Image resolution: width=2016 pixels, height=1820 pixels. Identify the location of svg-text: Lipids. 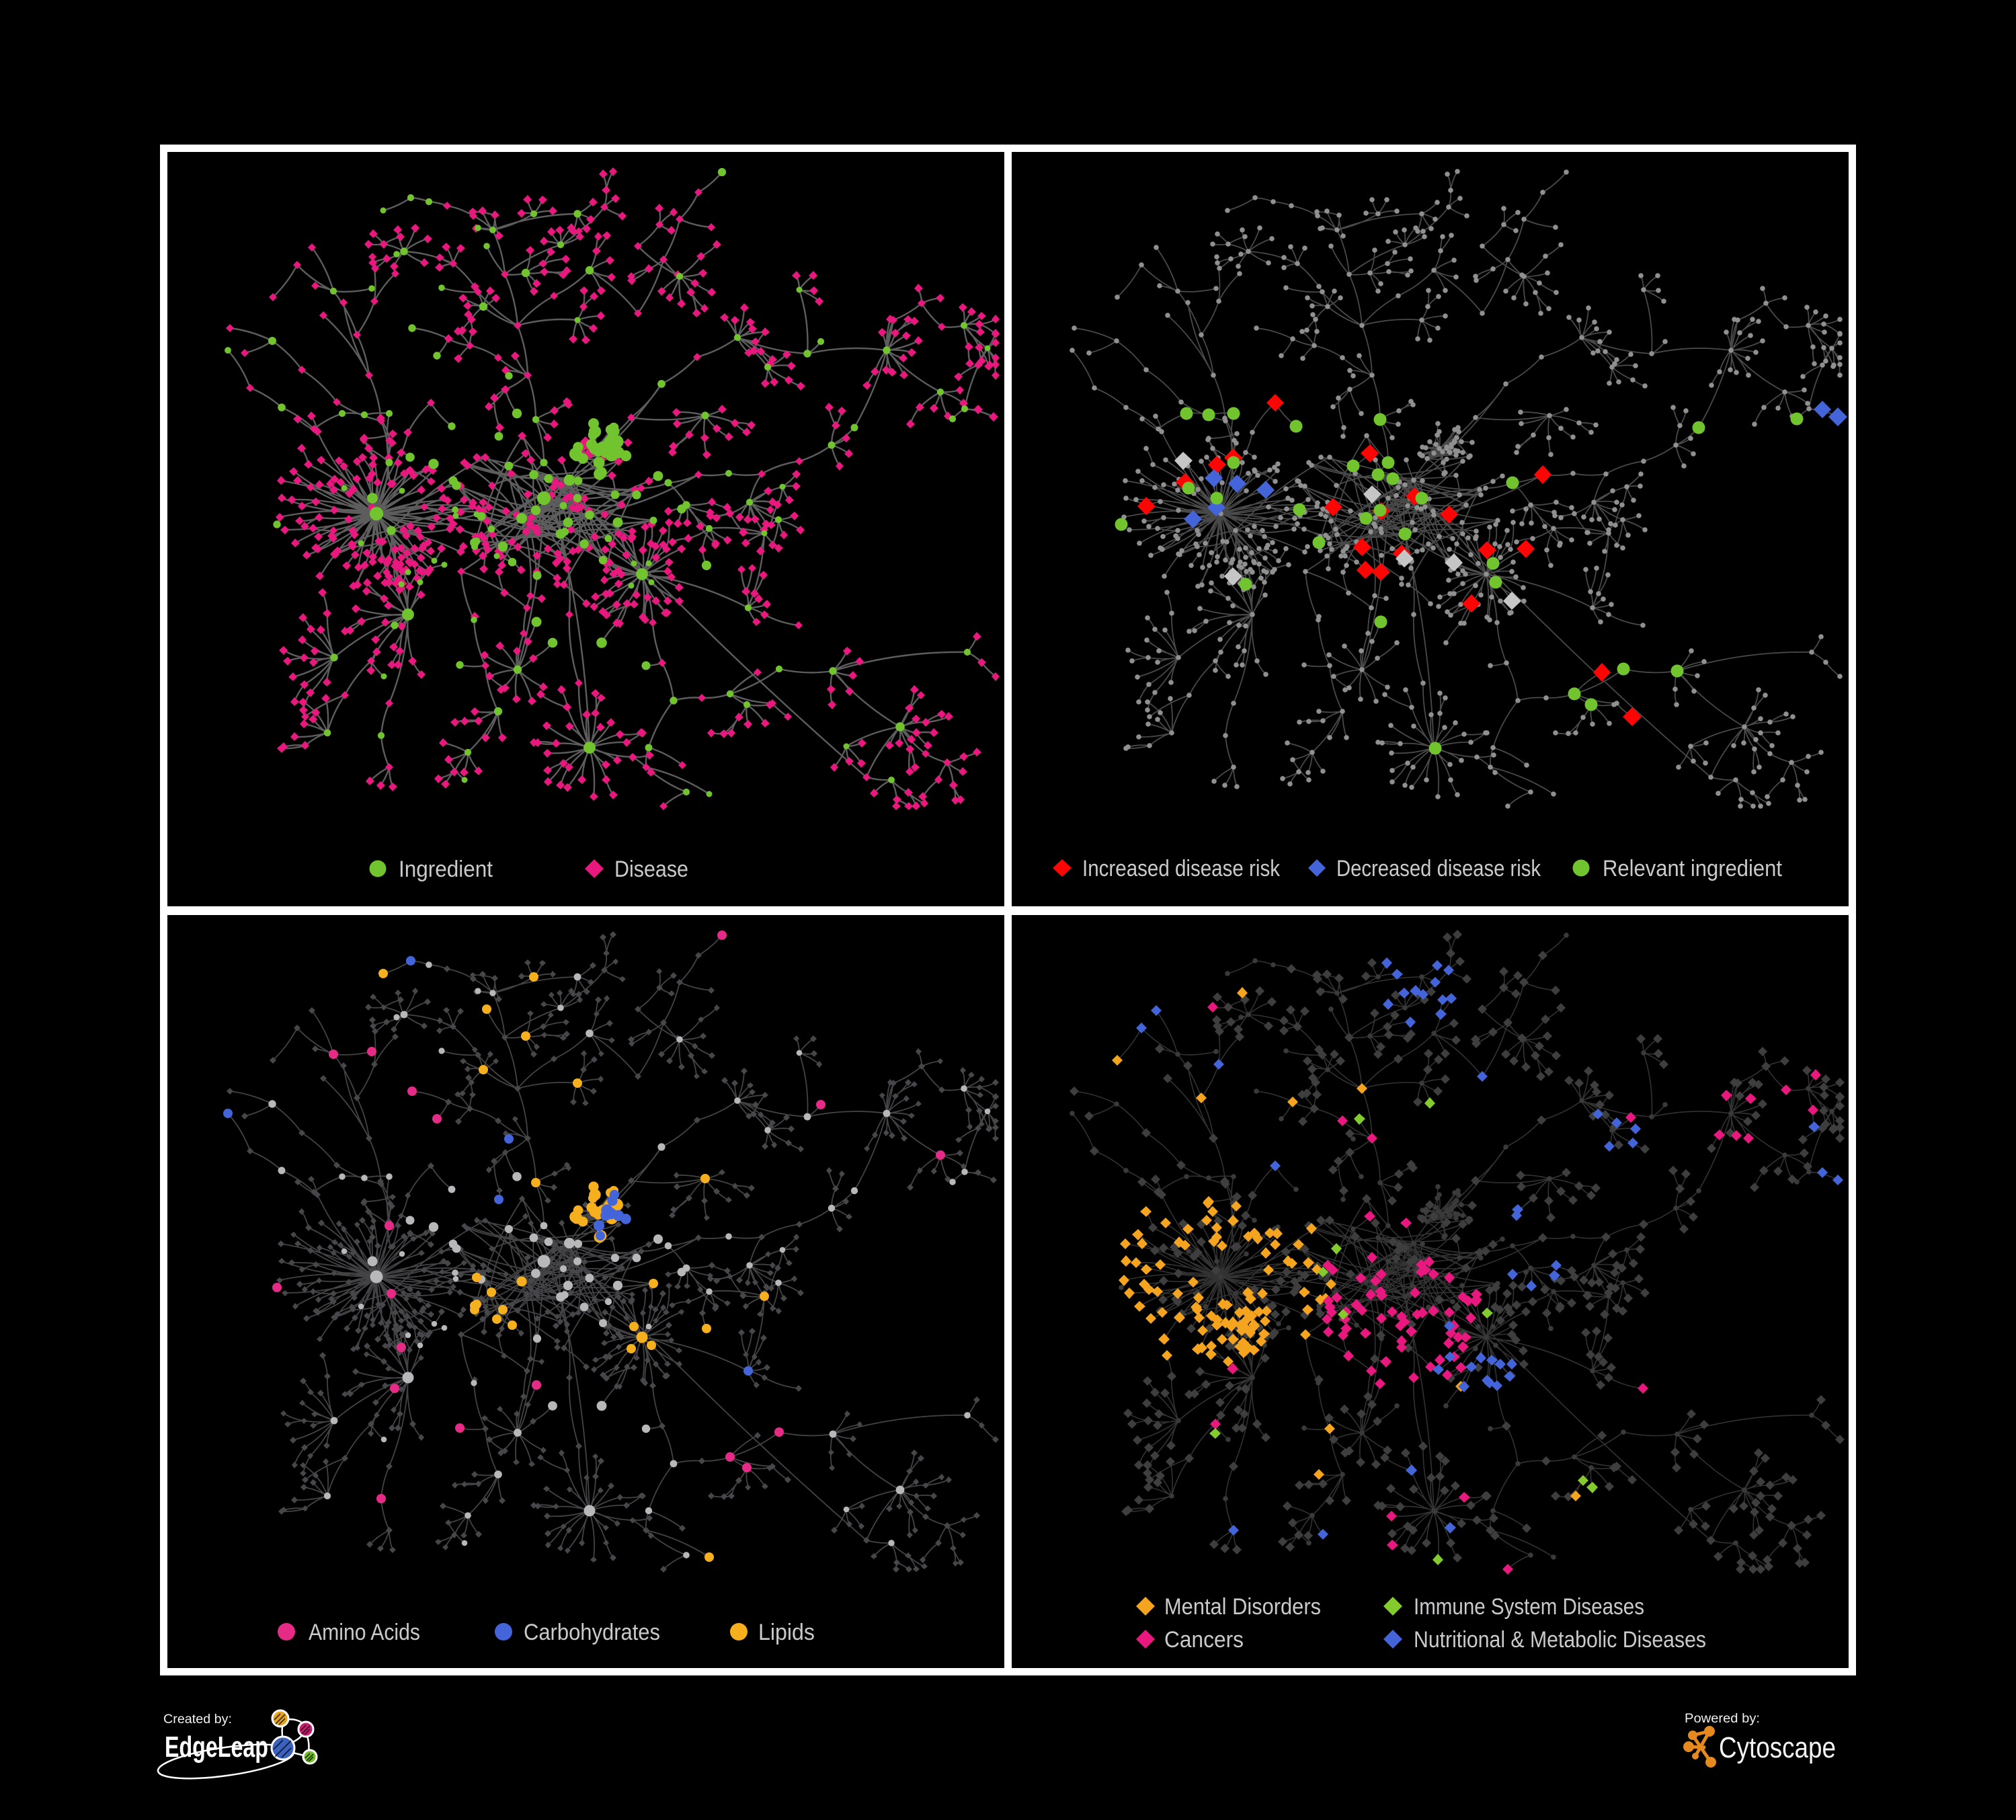
(786, 1632).